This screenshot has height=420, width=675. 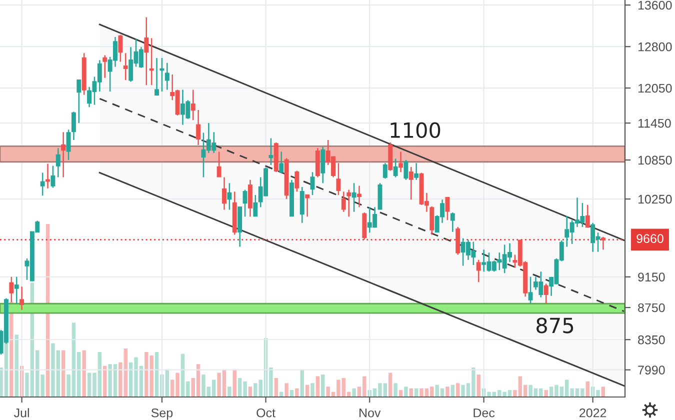 What do you see at coordinates (593, 413) in the screenshot?
I see `x-tick-label: 2022` at bounding box center [593, 413].